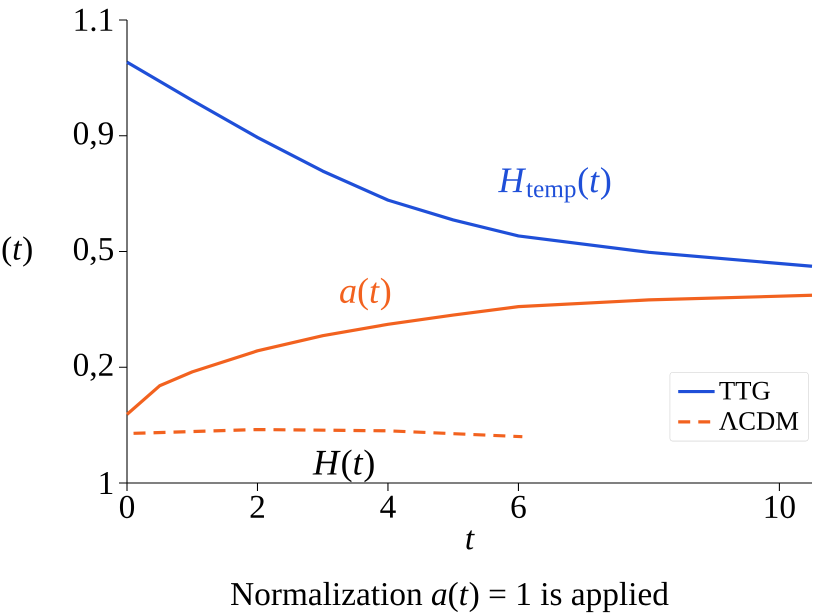  Describe the element at coordinates (94, 20) in the screenshot. I see `text: 1.1` at that location.